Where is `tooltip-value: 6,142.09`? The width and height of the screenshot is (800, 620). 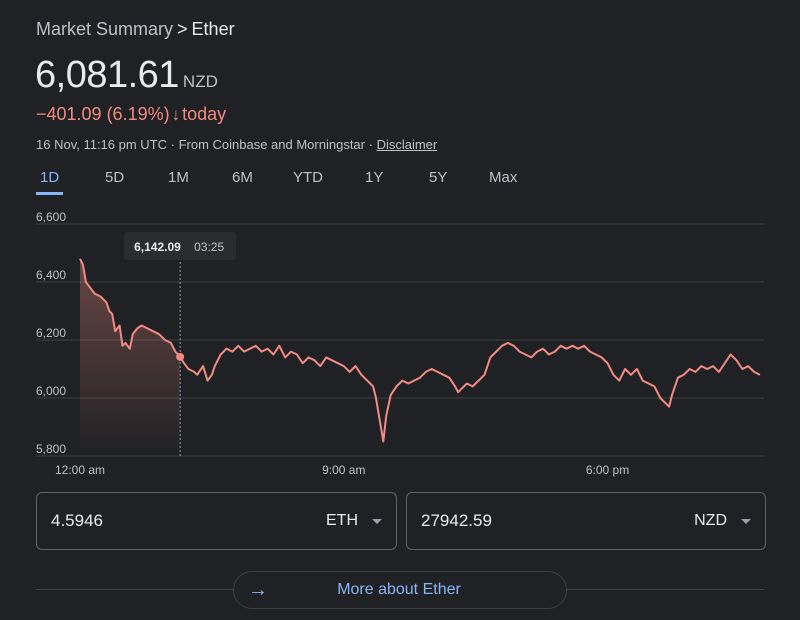
tooltip-value: 6,142.09 is located at coordinates (157, 247).